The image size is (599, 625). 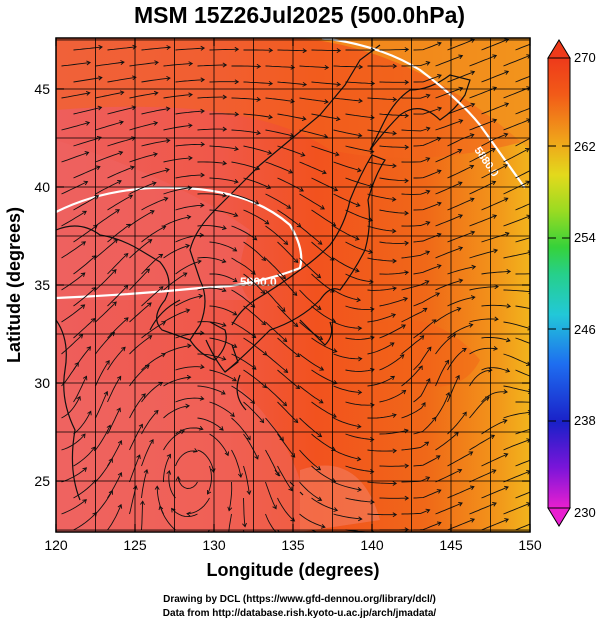 What do you see at coordinates (372, 545) in the screenshot?
I see `x-tick-label: 140` at bounding box center [372, 545].